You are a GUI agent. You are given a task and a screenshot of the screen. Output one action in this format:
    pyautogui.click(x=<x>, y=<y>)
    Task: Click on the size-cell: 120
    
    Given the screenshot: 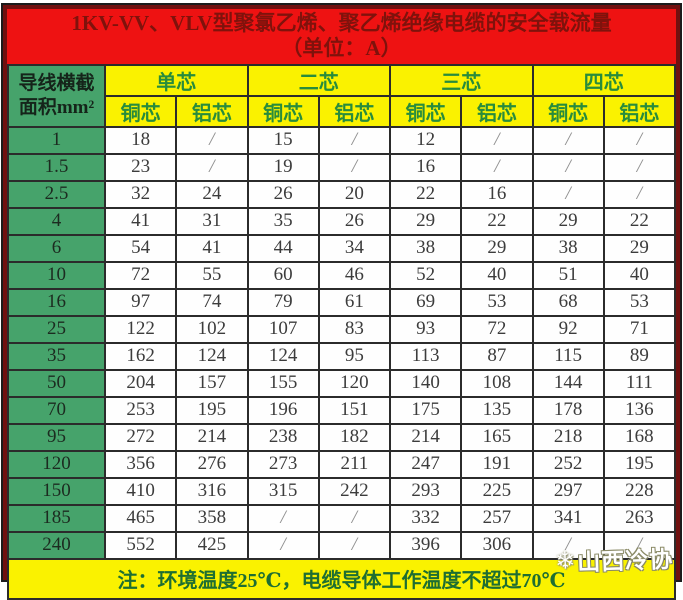 What is the action you would take?
    pyautogui.click(x=56, y=464)
    